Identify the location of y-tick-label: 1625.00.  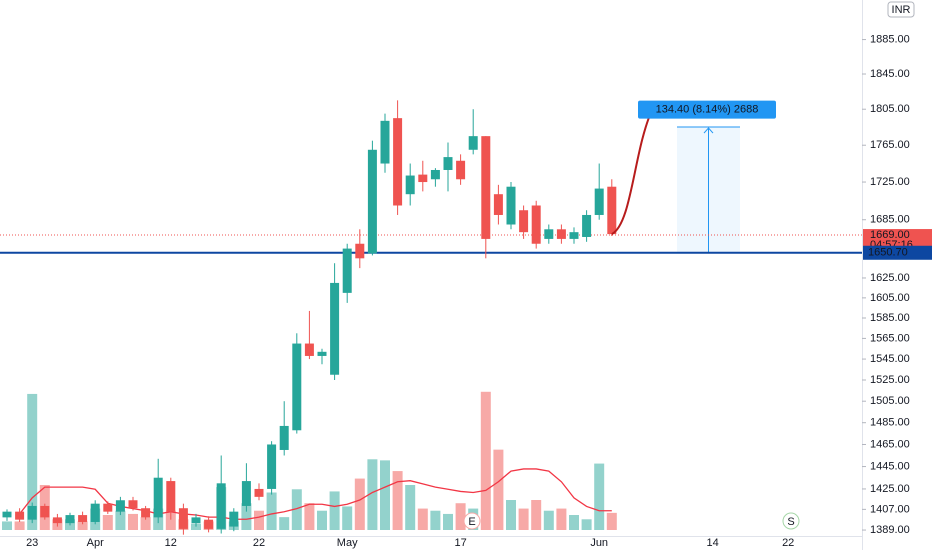
(890, 278).